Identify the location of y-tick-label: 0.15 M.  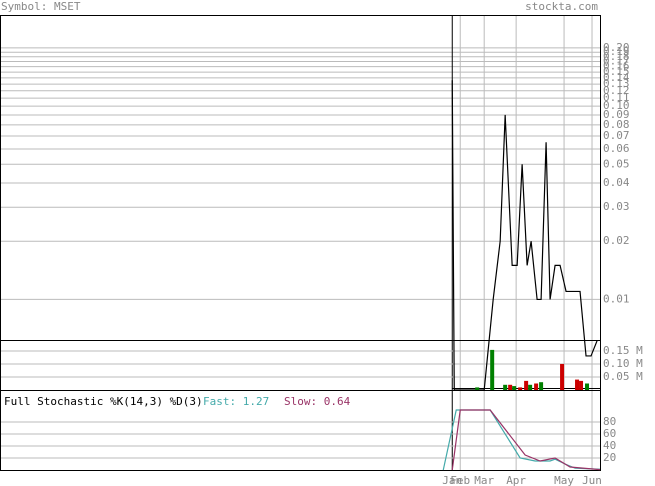
(623, 350).